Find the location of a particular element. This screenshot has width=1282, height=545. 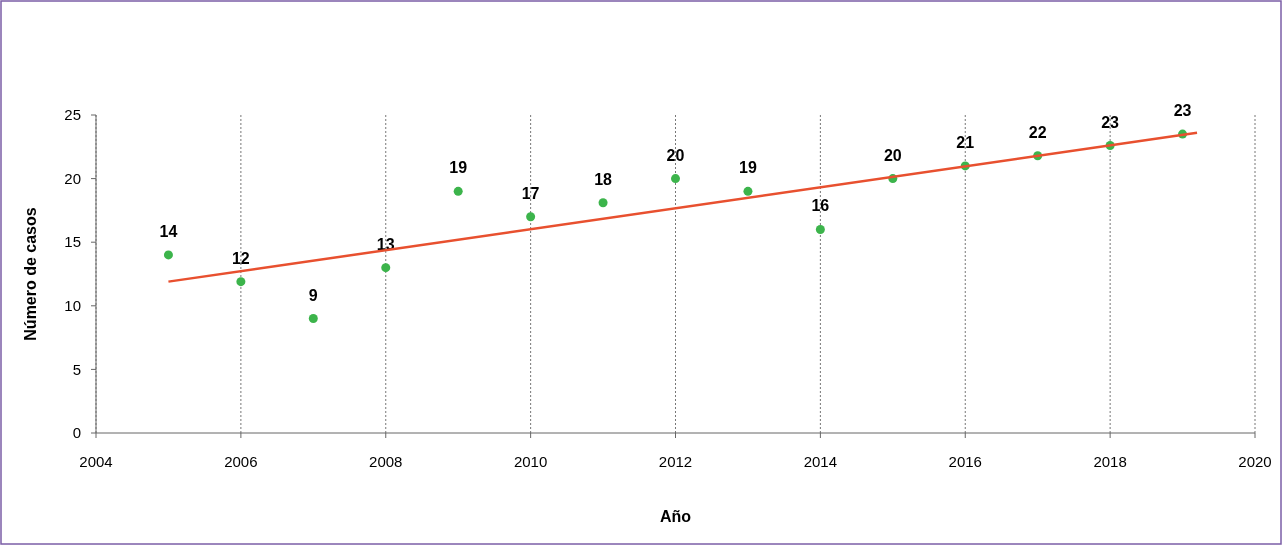

data-label: 21 is located at coordinates (965, 142).